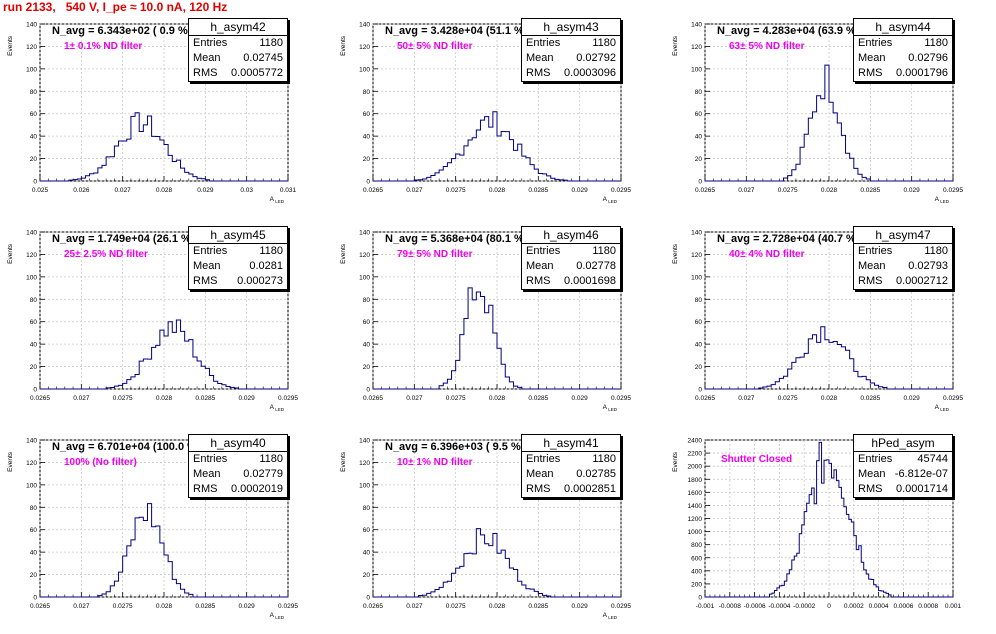  Describe the element at coordinates (928, 58) in the screenshot. I see `stats-value: 0.02796` at that location.